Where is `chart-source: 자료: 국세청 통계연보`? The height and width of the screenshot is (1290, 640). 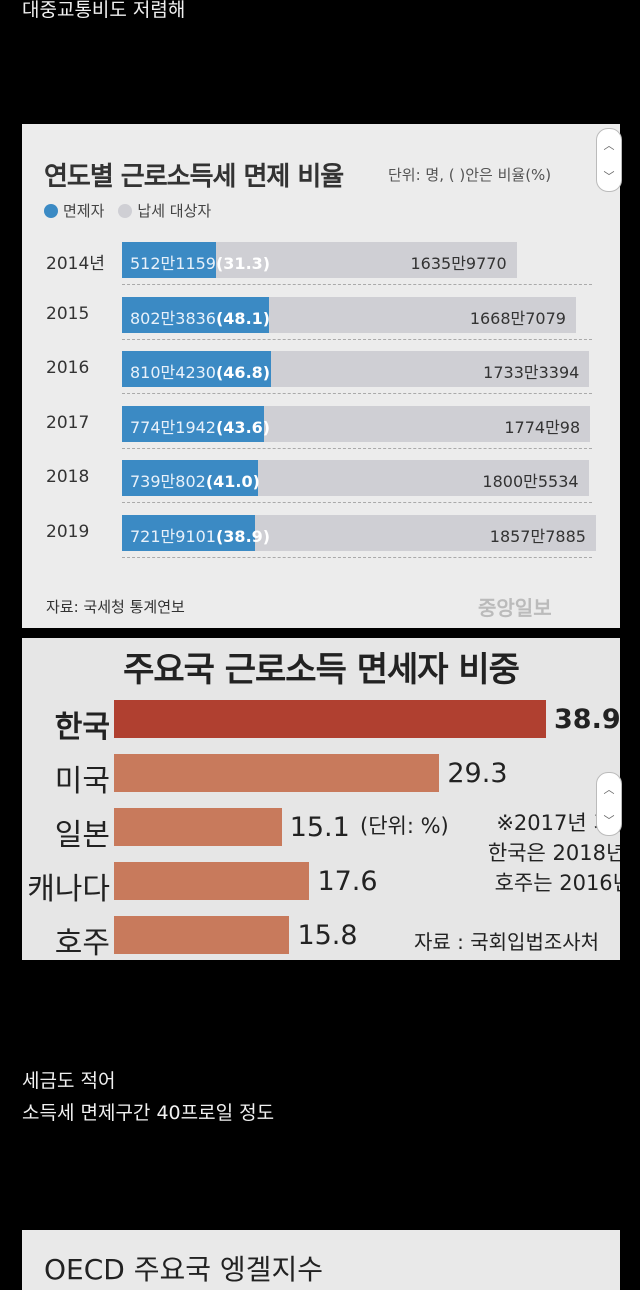 chart-source: 자료: 국세청 통계연보 is located at coordinates (115, 607).